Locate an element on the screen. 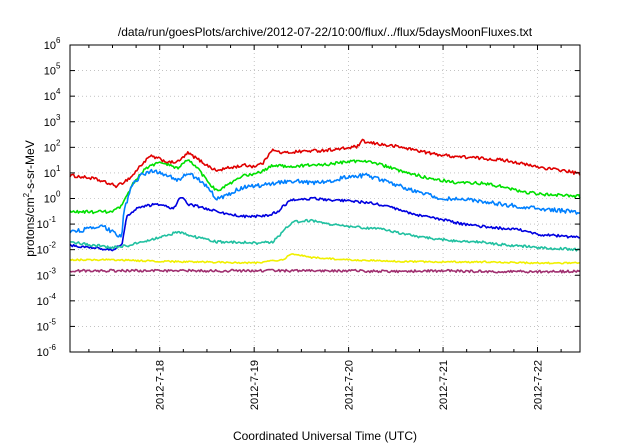  y-tick-label: 10² is located at coordinates (52, 146).